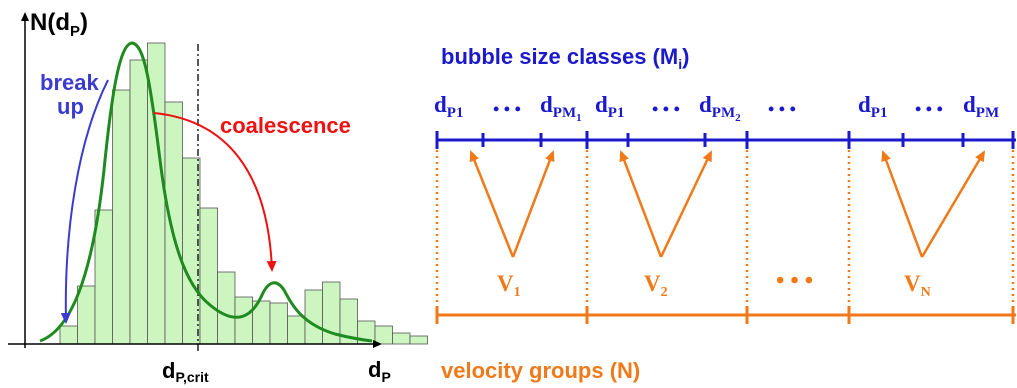  I want to click on breakup-label-line2: up, so click(70, 106).